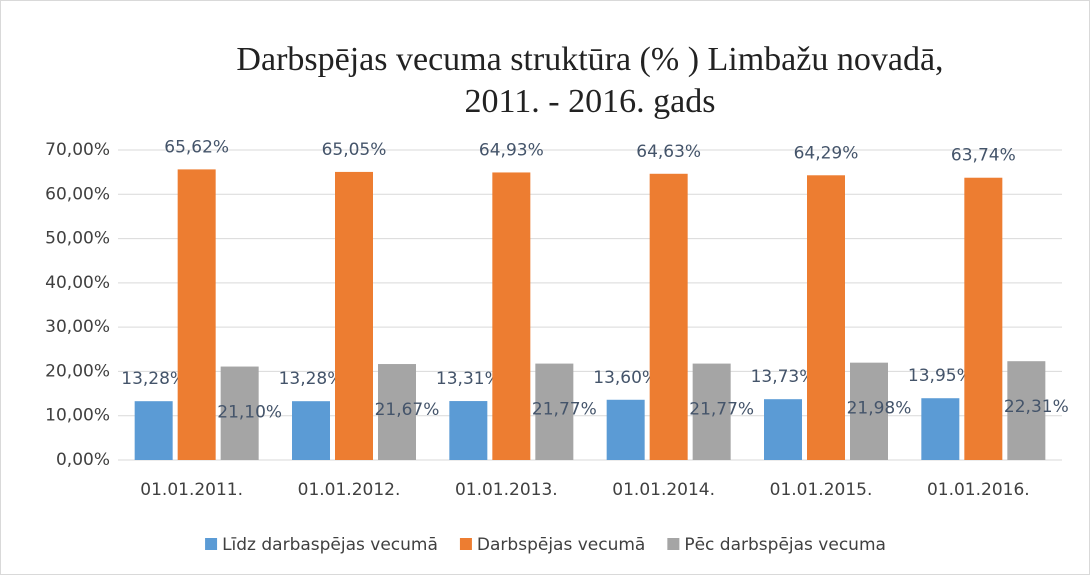 Image resolution: width=1091 pixels, height=576 pixels. Describe the element at coordinates (668, 152) in the screenshot. I see `data-label: 64,63%` at that location.